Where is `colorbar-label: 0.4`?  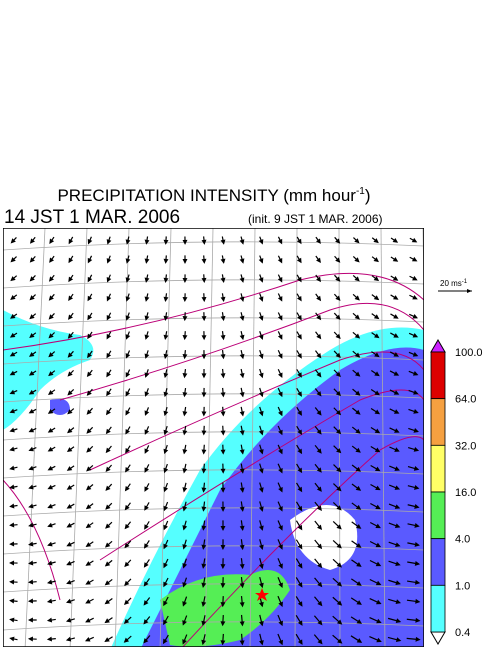
colorbar-label: 0.4 is located at coordinates (462, 633).